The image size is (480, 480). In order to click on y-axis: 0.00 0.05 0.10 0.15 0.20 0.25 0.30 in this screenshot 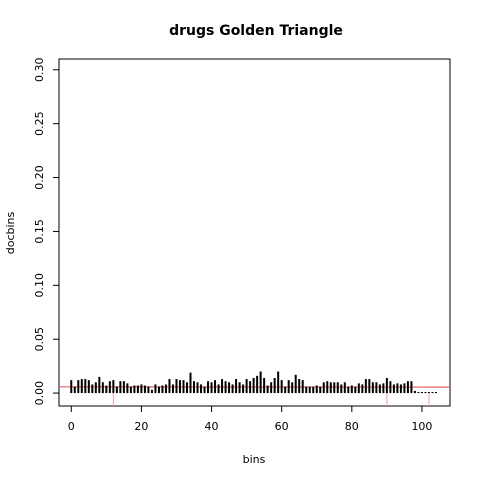, I will do `click(46, 232)`.